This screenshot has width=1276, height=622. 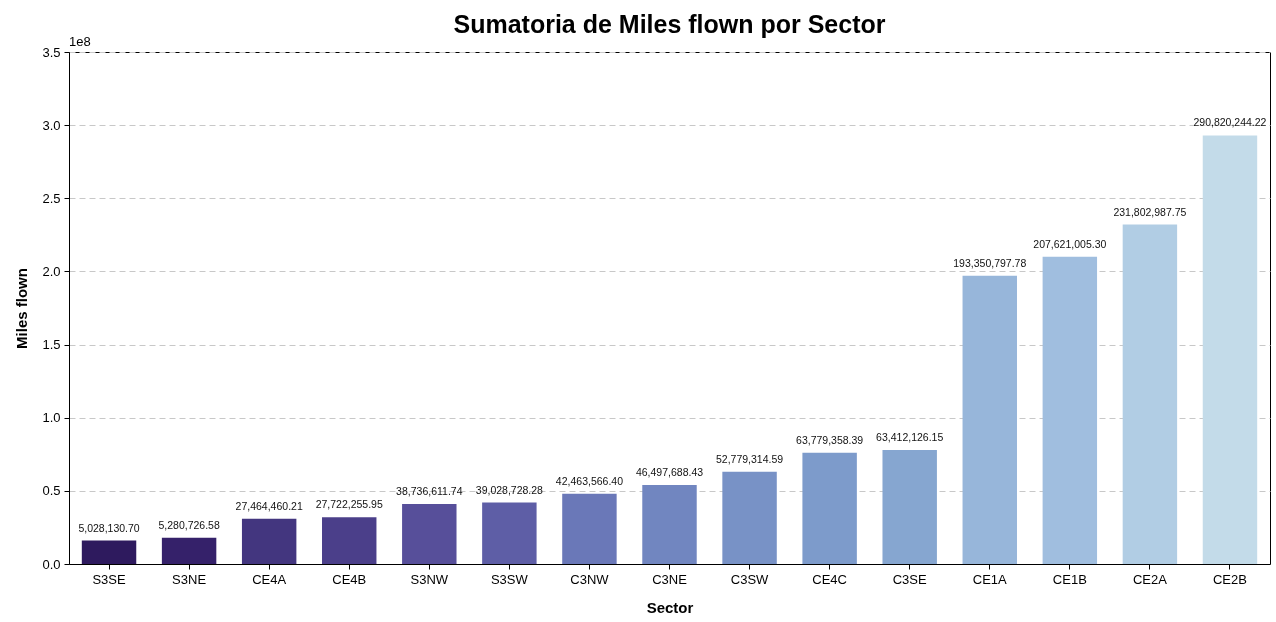 I want to click on x-tick-label: CE4A, so click(x=269, y=579).